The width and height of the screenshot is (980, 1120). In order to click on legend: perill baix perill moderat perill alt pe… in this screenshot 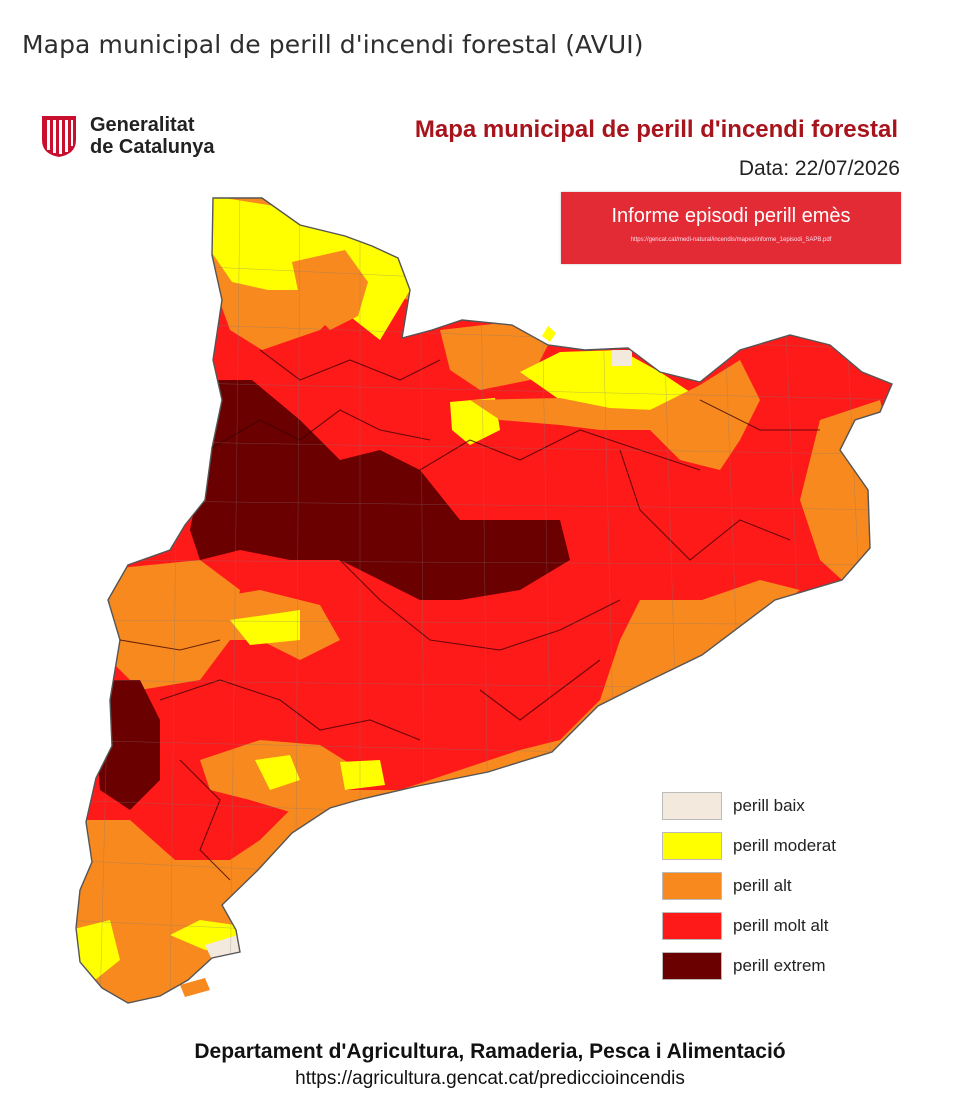, I will do `click(777, 890)`.